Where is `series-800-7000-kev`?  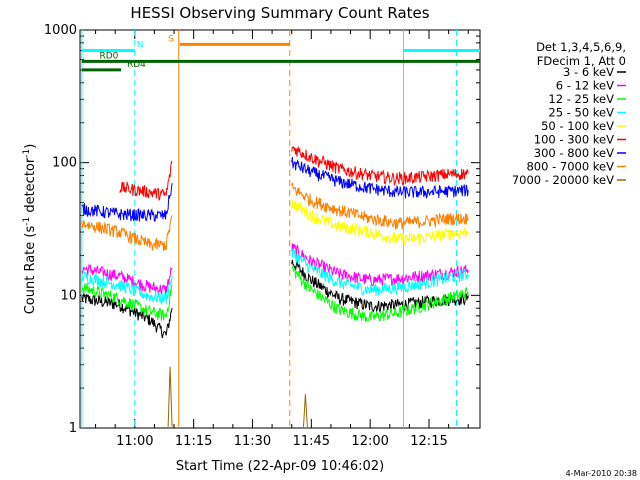 series-800-7000-kev is located at coordinates (275, 217).